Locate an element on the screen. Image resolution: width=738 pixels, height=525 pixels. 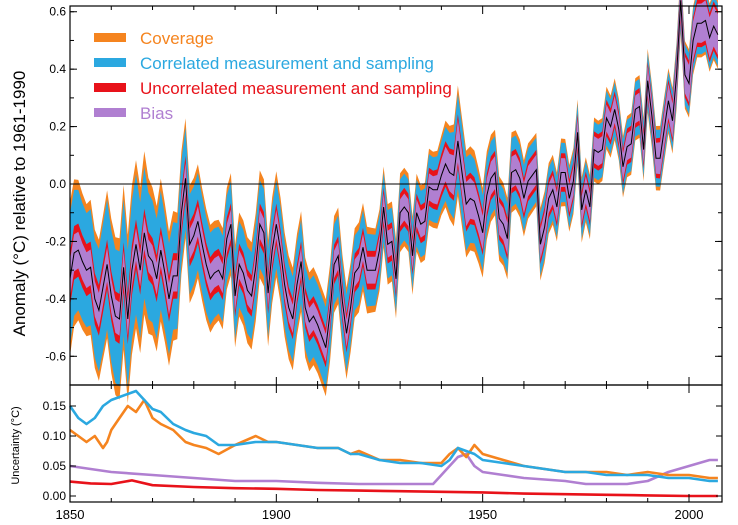
x-tick-label: 1900 is located at coordinates (276, 514).